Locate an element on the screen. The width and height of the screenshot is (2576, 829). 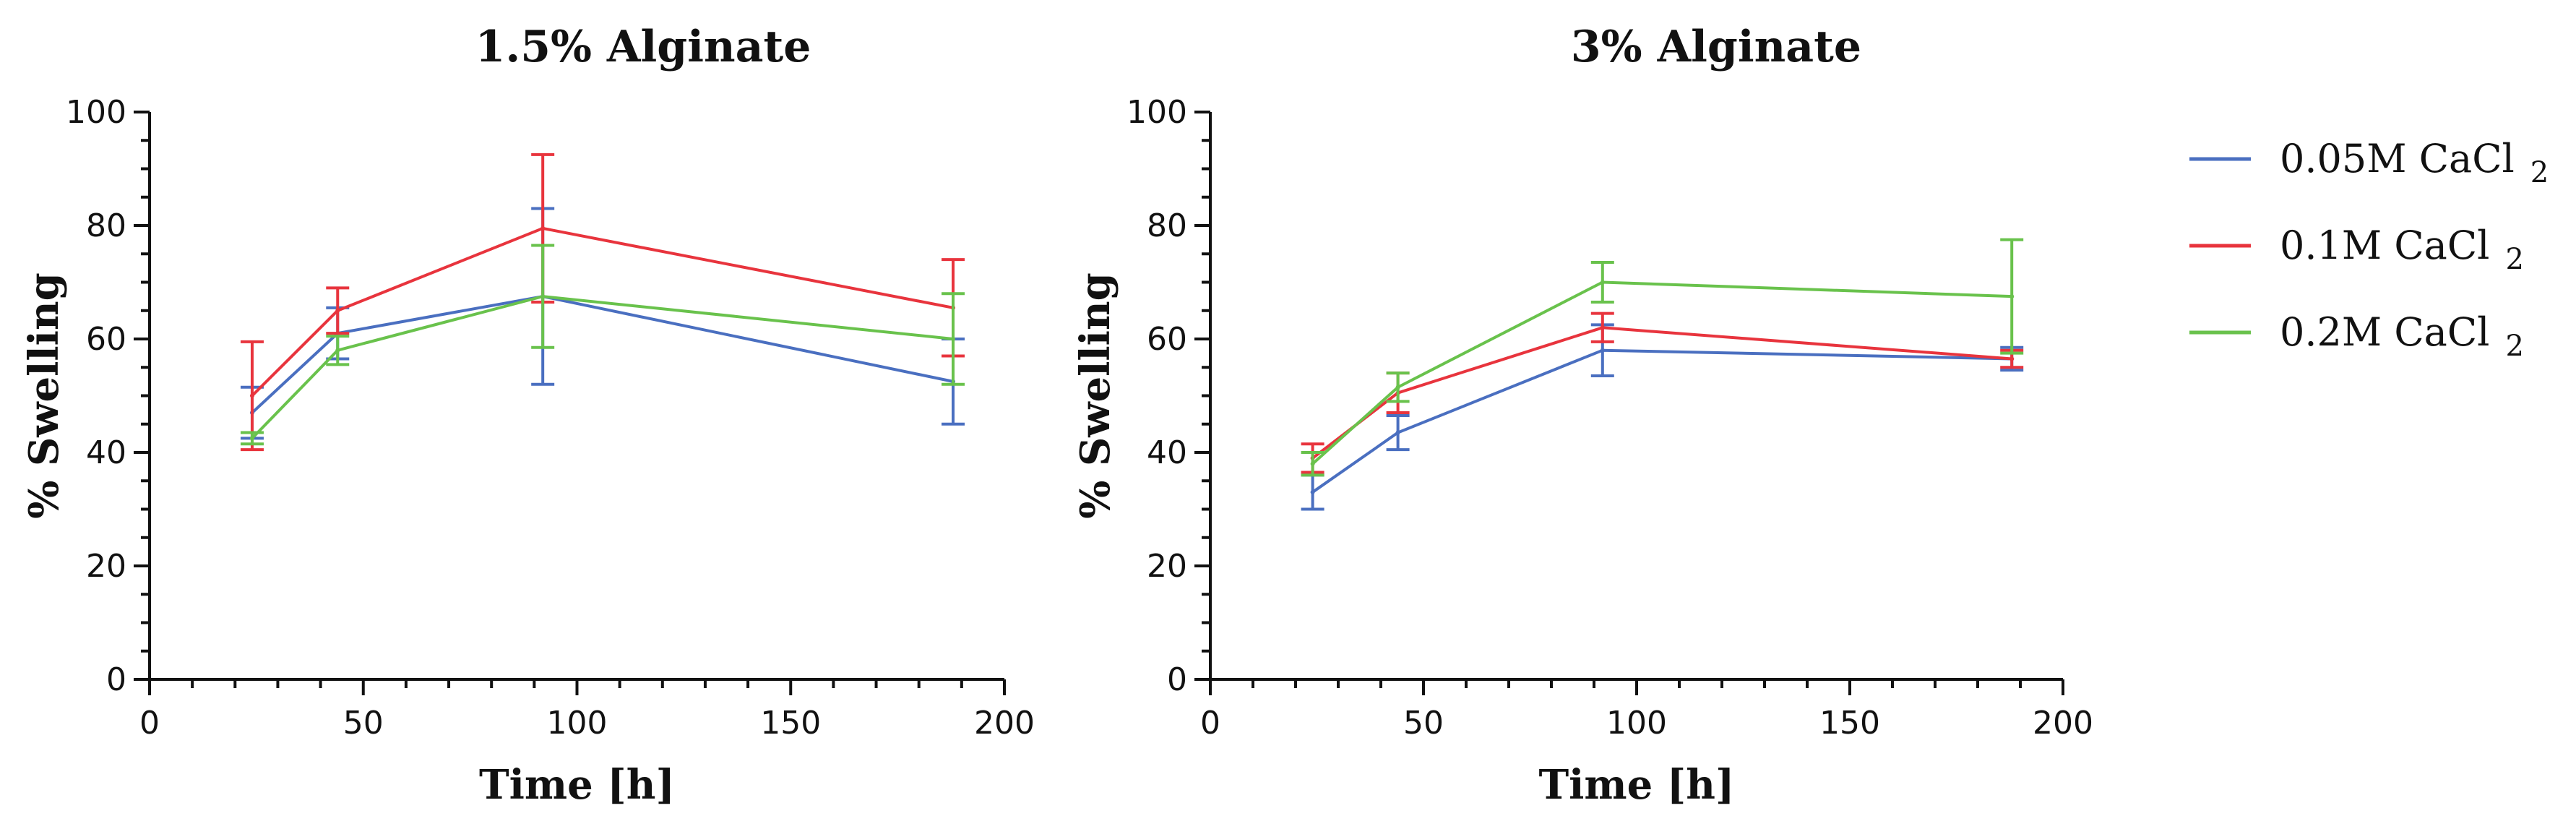
legend-label-main: 0.05M CaCl is located at coordinates (2397, 158).